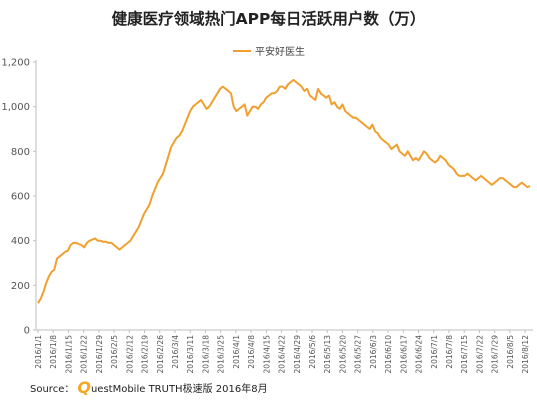  Describe the element at coordinates (495, 354) in the screenshot. I see `x-tick-label: 2016/7/29` at that location.